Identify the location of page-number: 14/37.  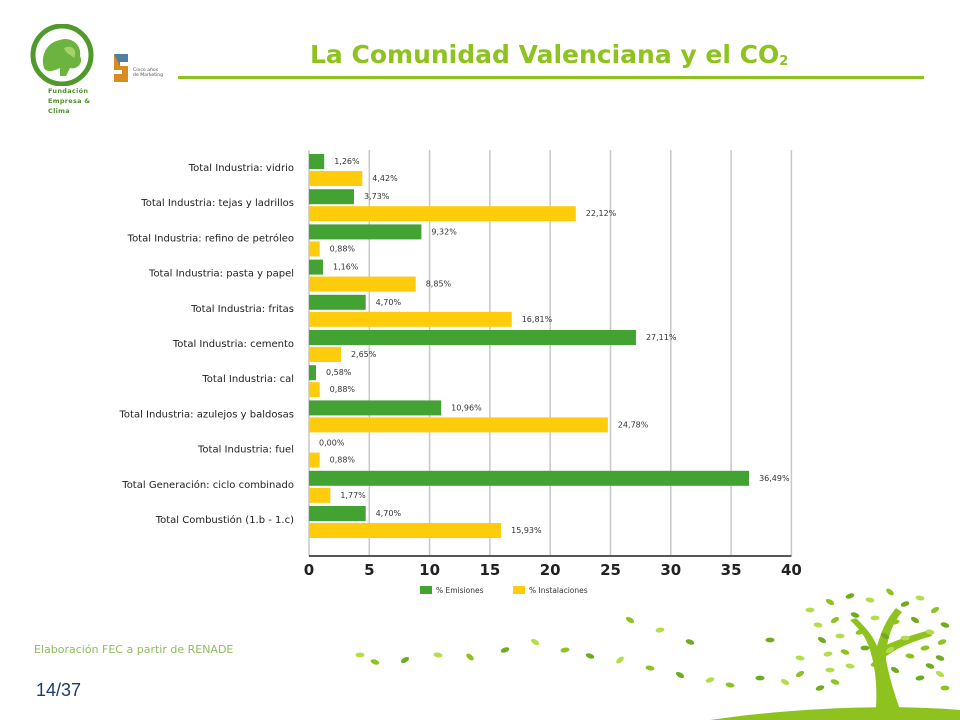
(59, 690).